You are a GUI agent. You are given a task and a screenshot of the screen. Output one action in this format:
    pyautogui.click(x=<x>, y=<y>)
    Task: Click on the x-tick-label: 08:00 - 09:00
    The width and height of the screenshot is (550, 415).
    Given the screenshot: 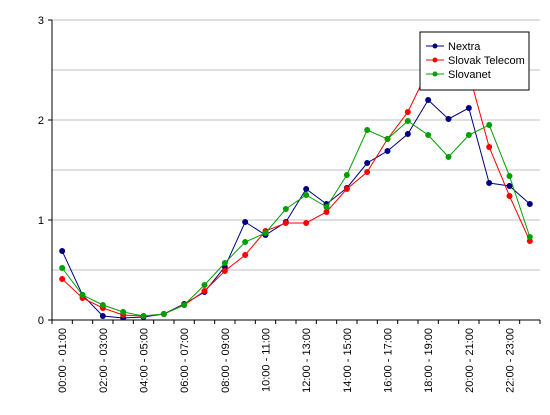 What is the action you would take?
    pyautogui.click(x=226, y=360)
    